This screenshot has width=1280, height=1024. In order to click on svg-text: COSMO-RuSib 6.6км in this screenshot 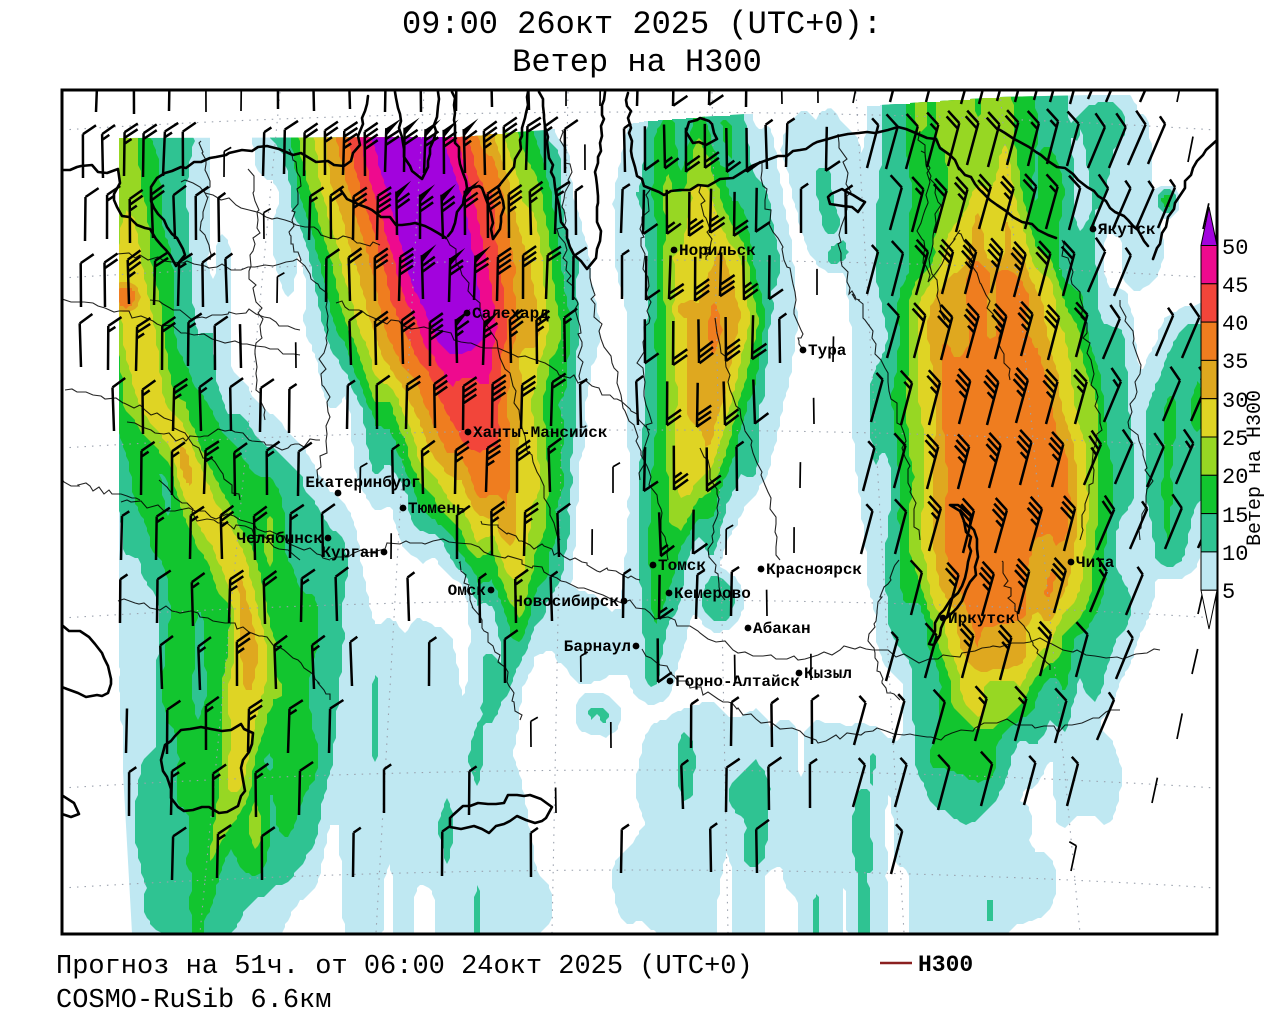, I will do `click(193, 1001)`.